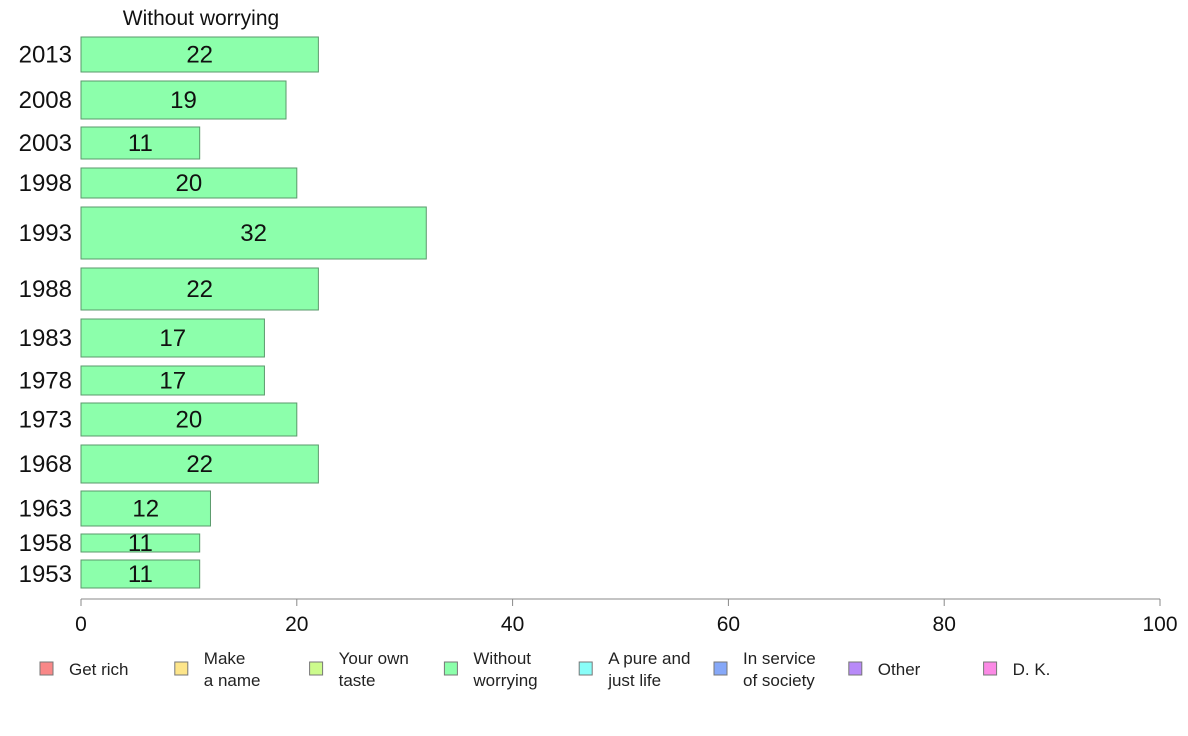 This screenshot has height=736, width=1188. What do you see at coordinates (81, 624) in the screenshot?
I see `x-tick-label-0: 0` at bounding box center [81, 624].